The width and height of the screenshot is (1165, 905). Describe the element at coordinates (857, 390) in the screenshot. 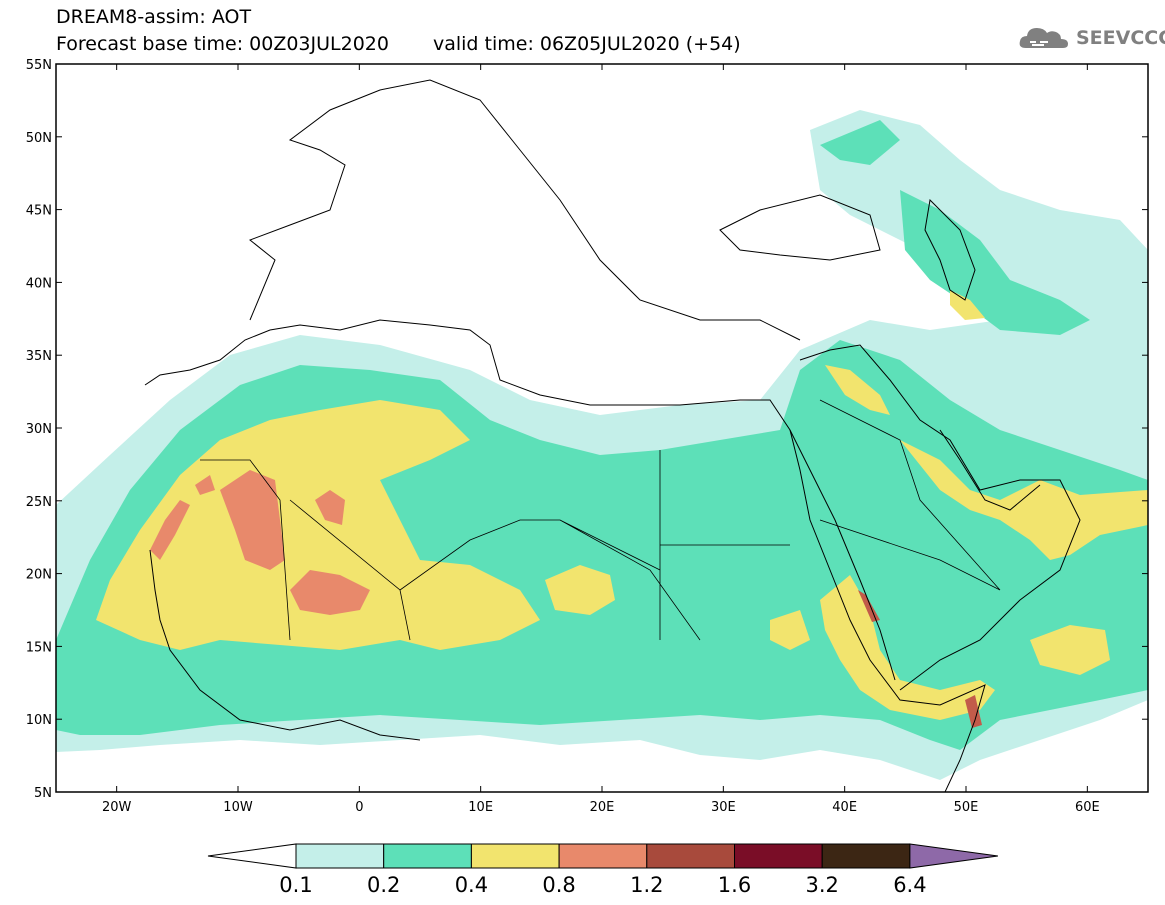

I see `aot-contour-level3-levant` at that location.